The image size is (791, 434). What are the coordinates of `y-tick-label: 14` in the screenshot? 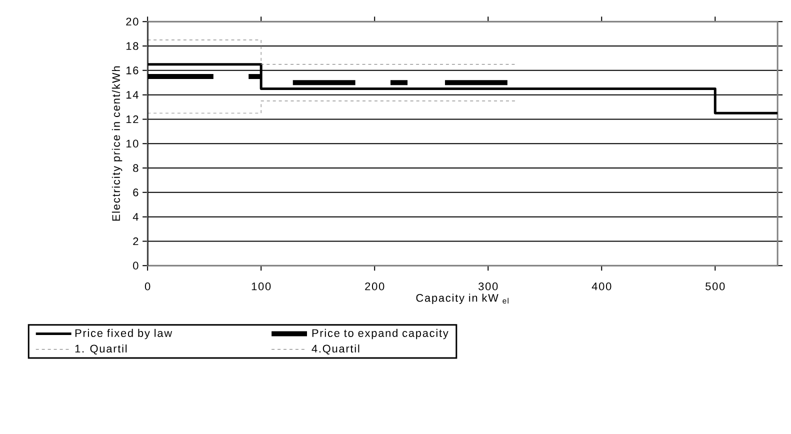 It's located at (132, 95).